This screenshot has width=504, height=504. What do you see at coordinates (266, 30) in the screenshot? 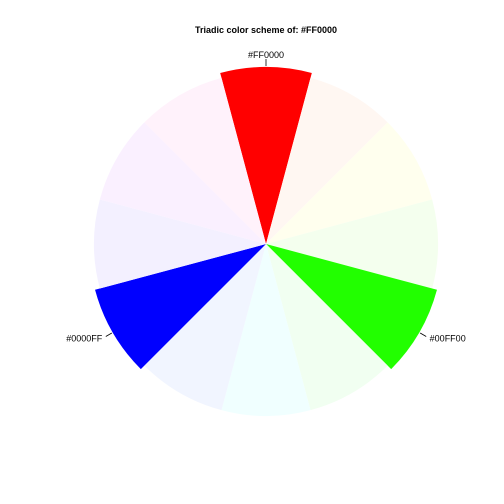
I see `chart-title: Triadic color scheme of: #FF0000` at bounding box center [266, 30].